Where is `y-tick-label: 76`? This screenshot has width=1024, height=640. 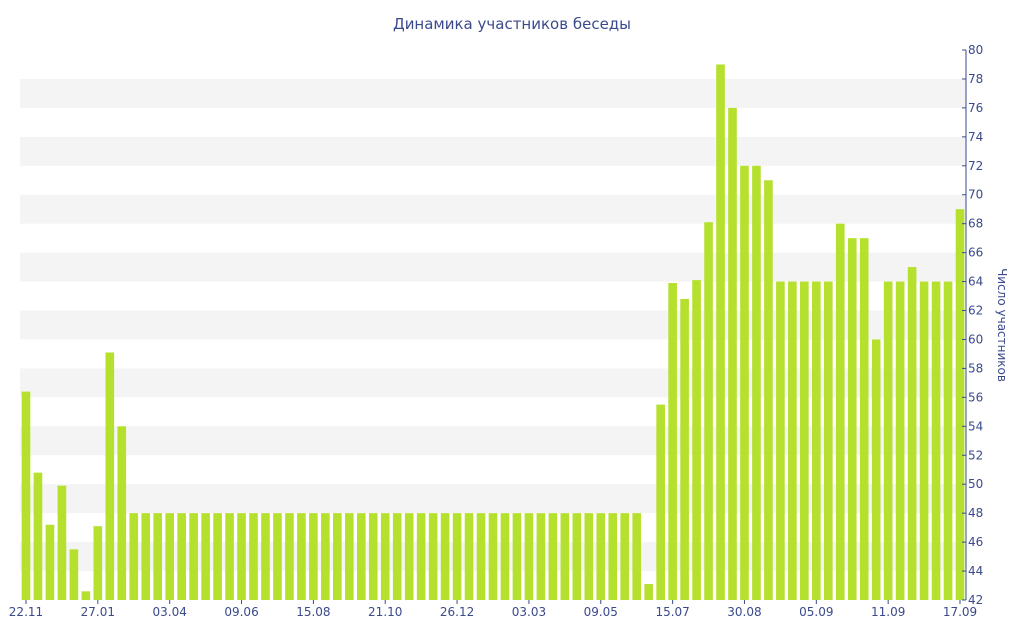 y-tick-label: 76 is located at coordinates (975, 108).